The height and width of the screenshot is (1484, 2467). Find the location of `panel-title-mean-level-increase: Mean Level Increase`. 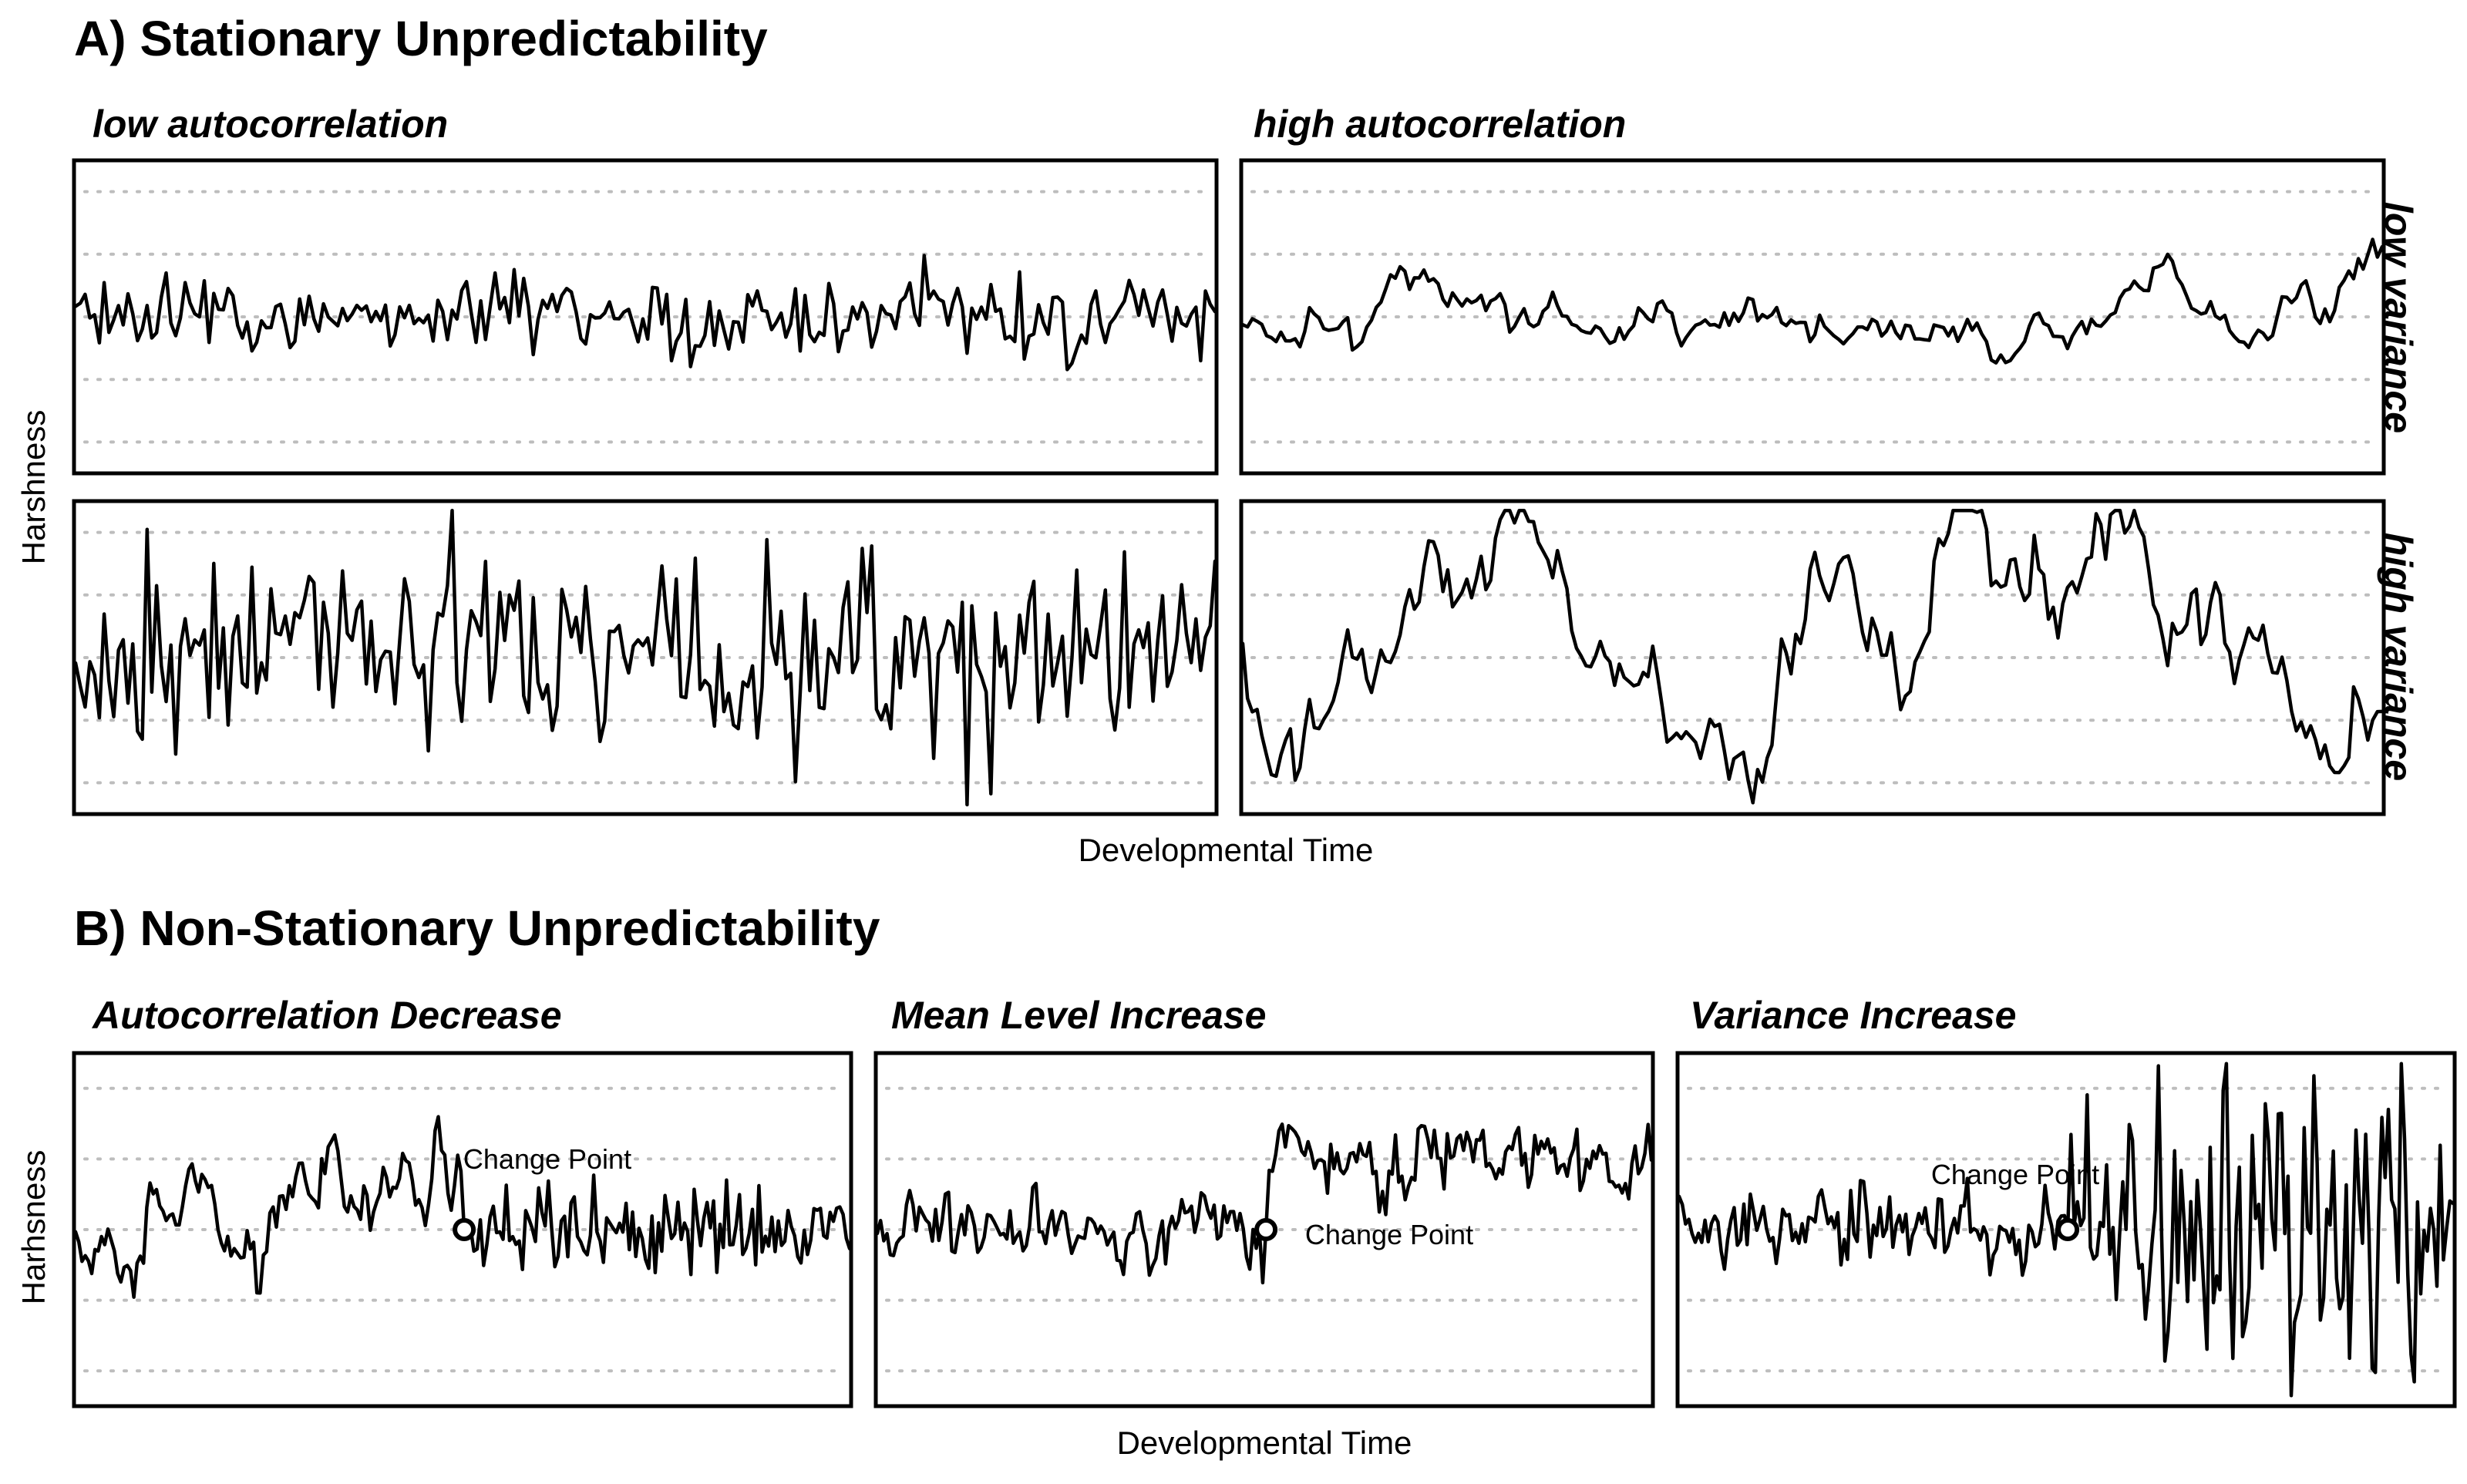

panel-title-mean-level-increase: Mean Level Increase is located at coordinates (1078, 1015).